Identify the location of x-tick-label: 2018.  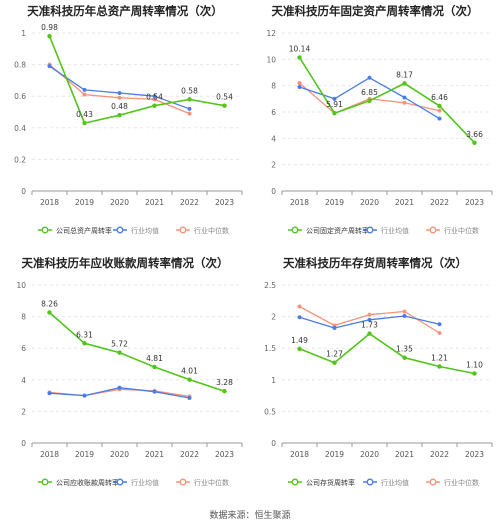
(49, 454).